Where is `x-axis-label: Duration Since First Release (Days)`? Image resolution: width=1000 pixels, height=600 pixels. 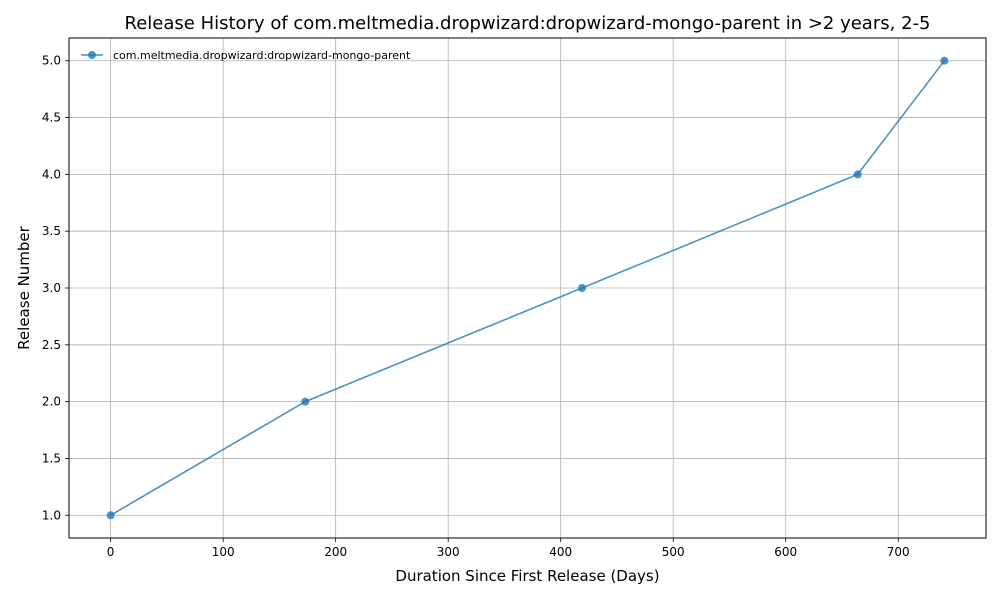
x-axis-label: Duration Since First Release (Days) is located at coordinates (527, 576).